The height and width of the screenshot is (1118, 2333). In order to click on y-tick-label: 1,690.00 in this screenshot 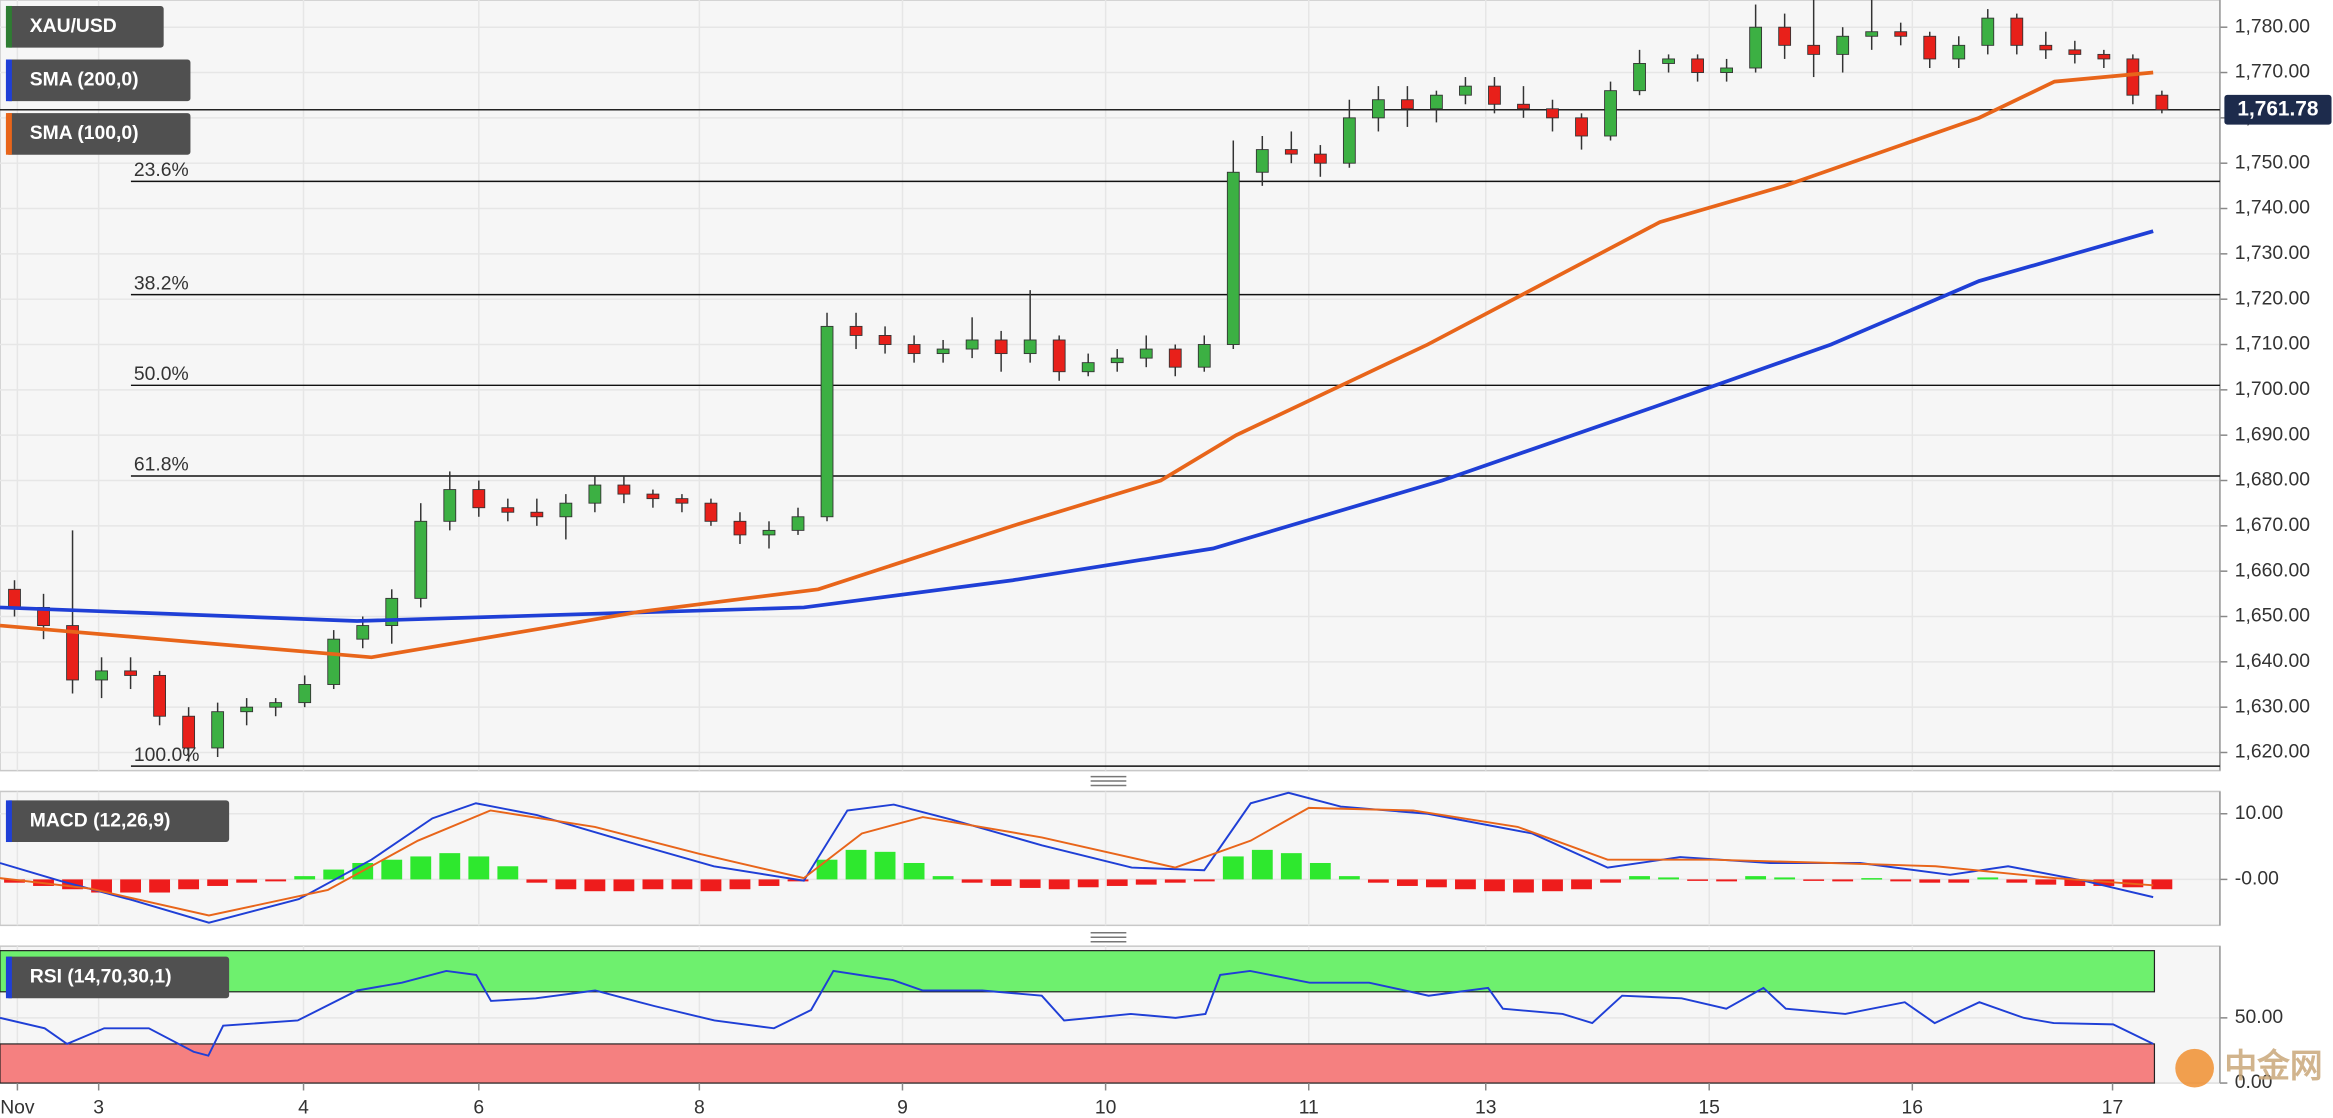, I will do `click(2272, 434)`.